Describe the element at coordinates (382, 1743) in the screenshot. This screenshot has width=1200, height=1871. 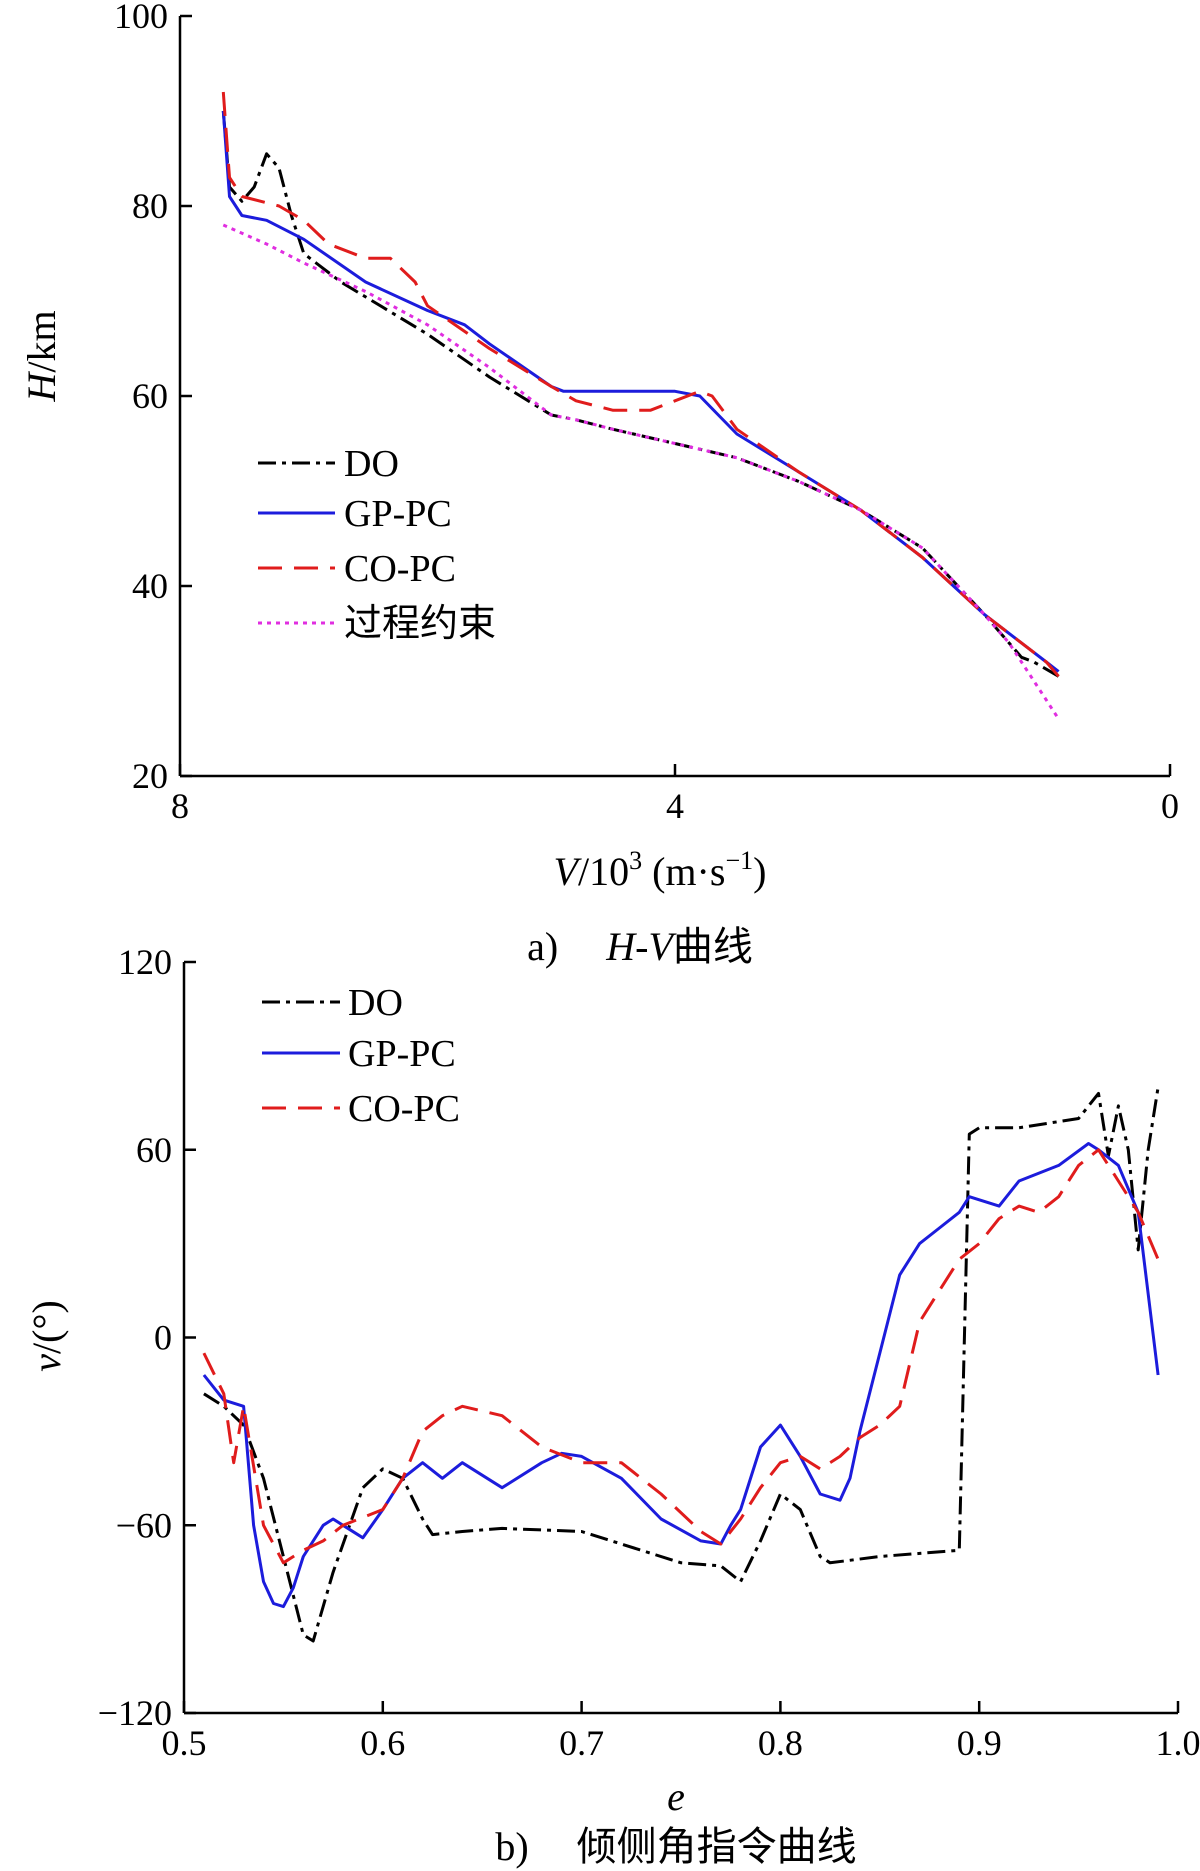
I see `x-tick-label: 0.6` at that location.